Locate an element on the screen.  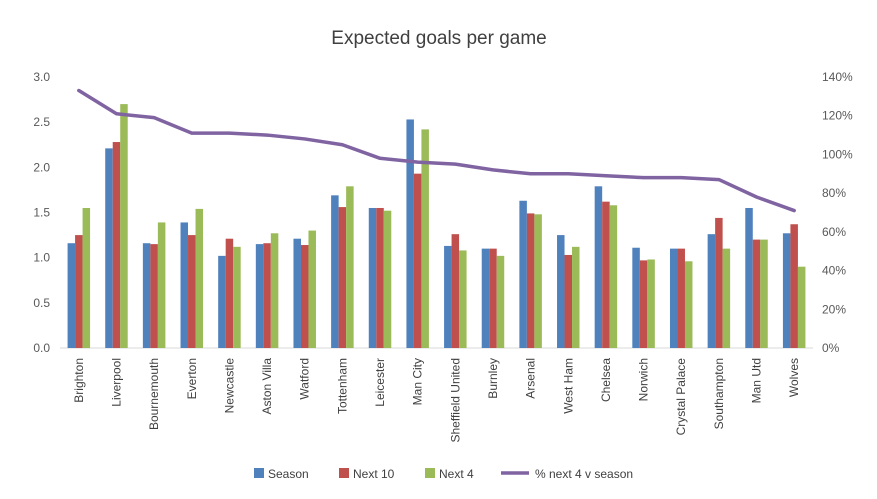
category-label: Norwich is located at coordinates (644, 379).